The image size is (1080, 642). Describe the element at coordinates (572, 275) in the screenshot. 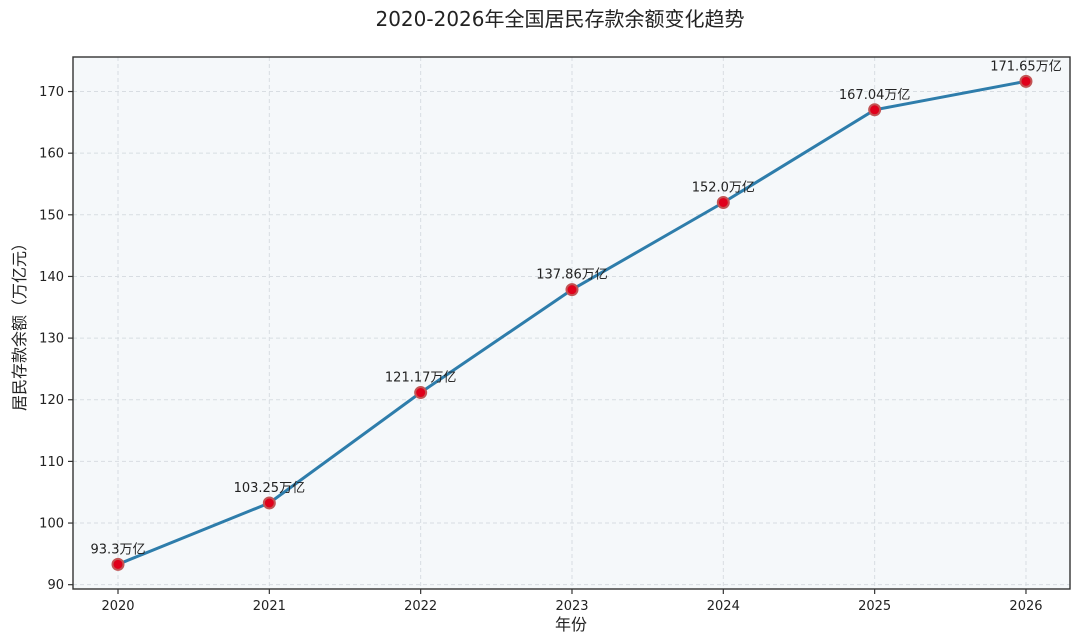

I see `data-label: 137.86万亿` at that location.